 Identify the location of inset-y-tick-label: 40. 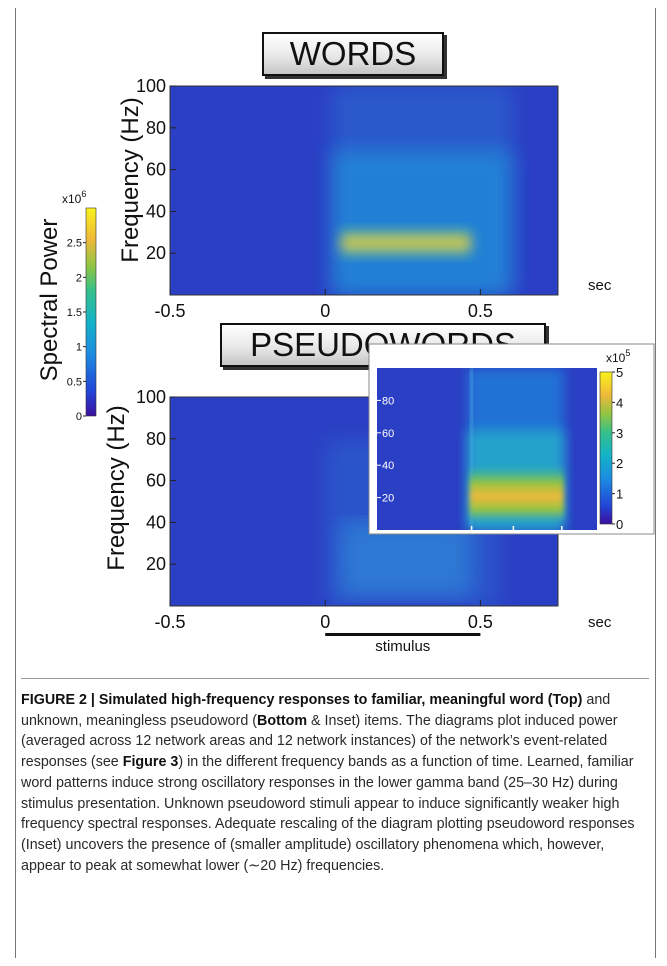
(388, 466).